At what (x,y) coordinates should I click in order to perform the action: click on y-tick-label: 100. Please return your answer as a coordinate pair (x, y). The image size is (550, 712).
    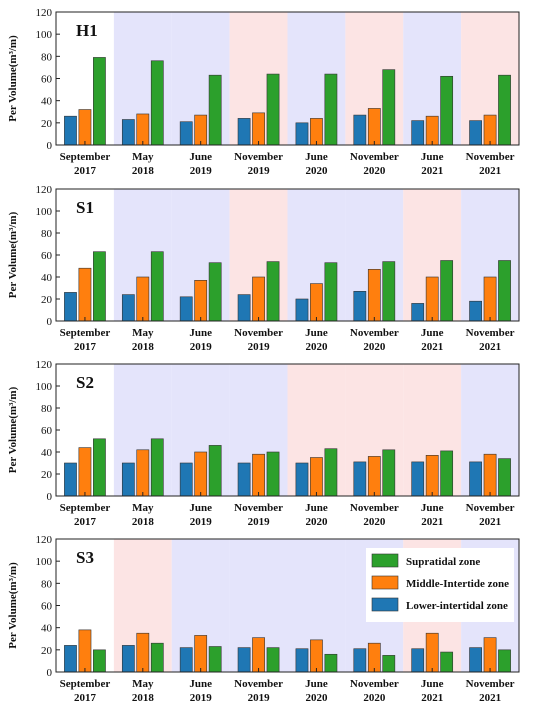
    Looking at the image, I should click on (44, 35).